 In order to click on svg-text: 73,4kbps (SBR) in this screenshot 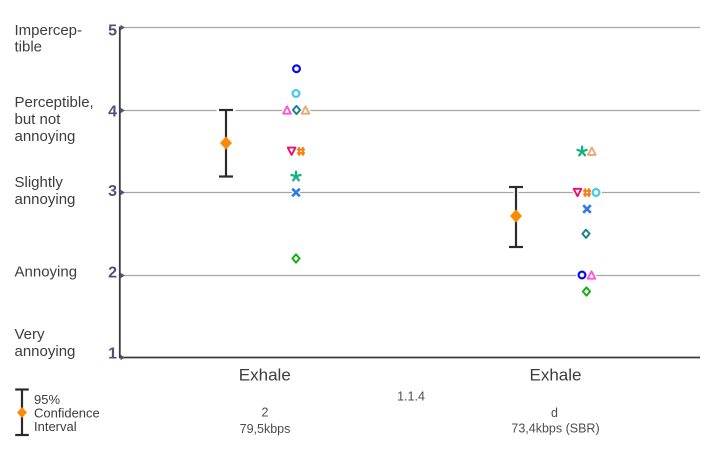, I will do `click(555, 429)`.